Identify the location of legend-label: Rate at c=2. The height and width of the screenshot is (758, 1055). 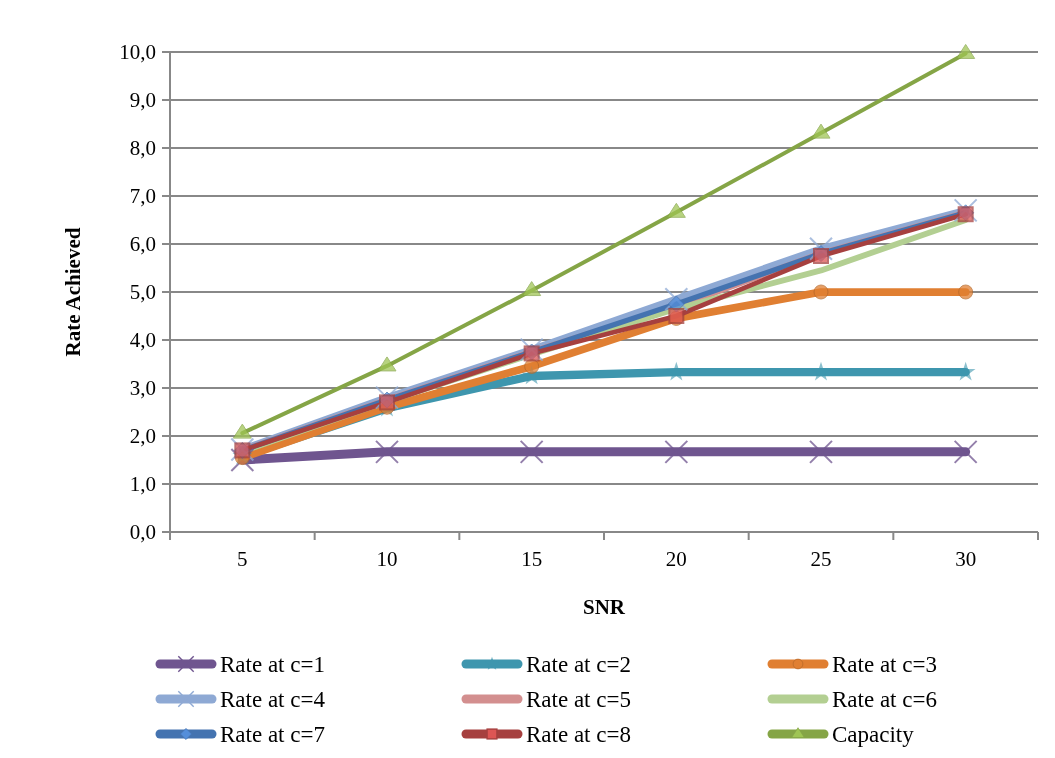
(578, 665).